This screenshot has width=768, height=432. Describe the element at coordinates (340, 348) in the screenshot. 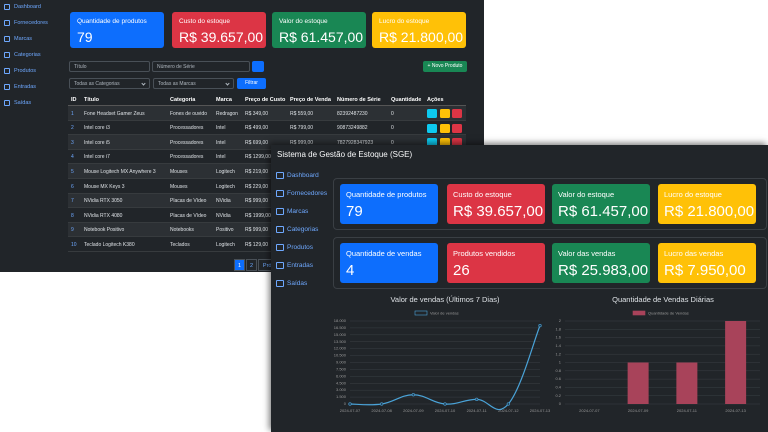

I see `y-tick-label: 12.000` at that location.